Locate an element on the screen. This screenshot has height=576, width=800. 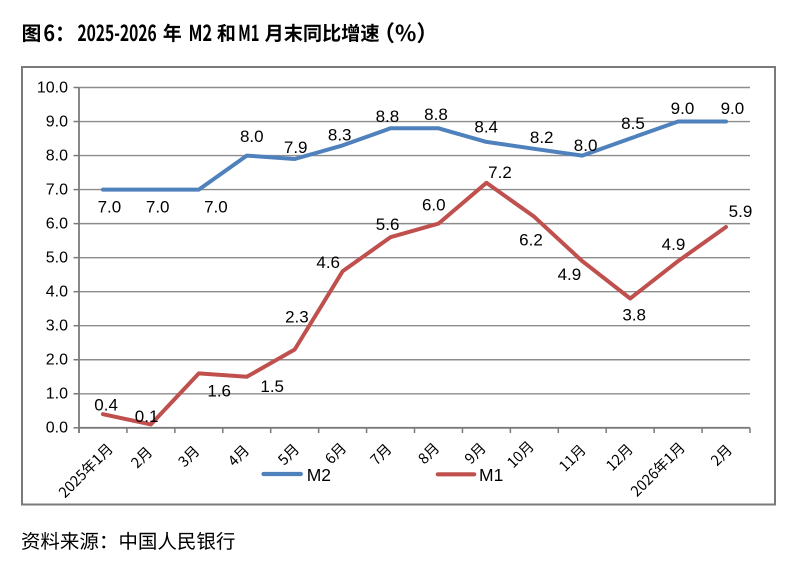
svg-text: 3.0 is located at coordinates (57, 326).